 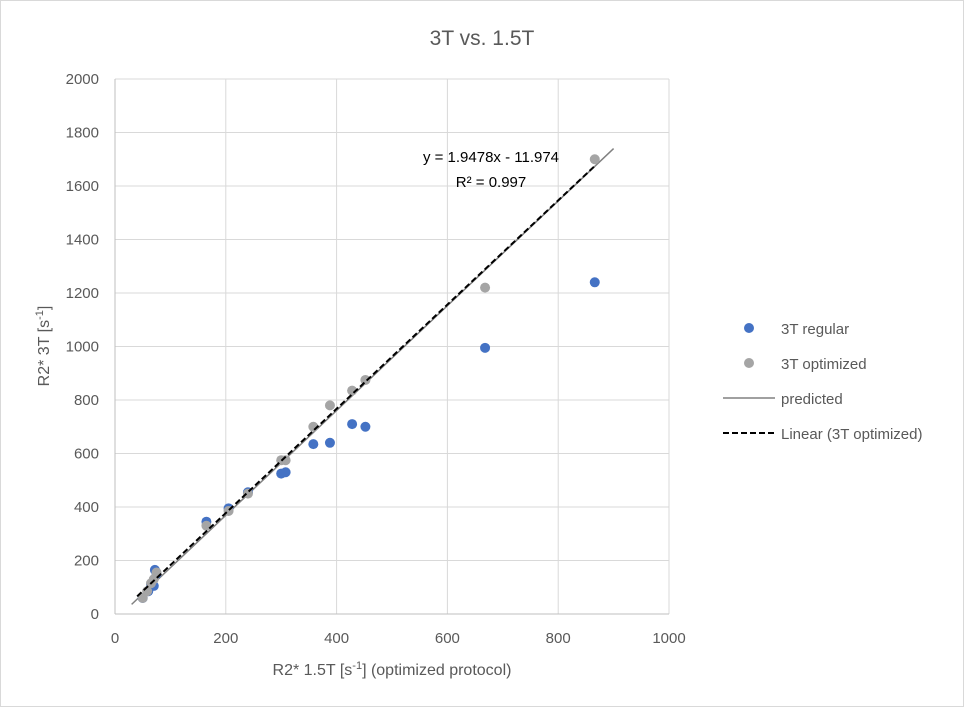 What do you see at coordinates (43, 346) in the screenshot?
I see `y-axis-label: R2* 3T [s-1]` at bounding box center [43, 346].